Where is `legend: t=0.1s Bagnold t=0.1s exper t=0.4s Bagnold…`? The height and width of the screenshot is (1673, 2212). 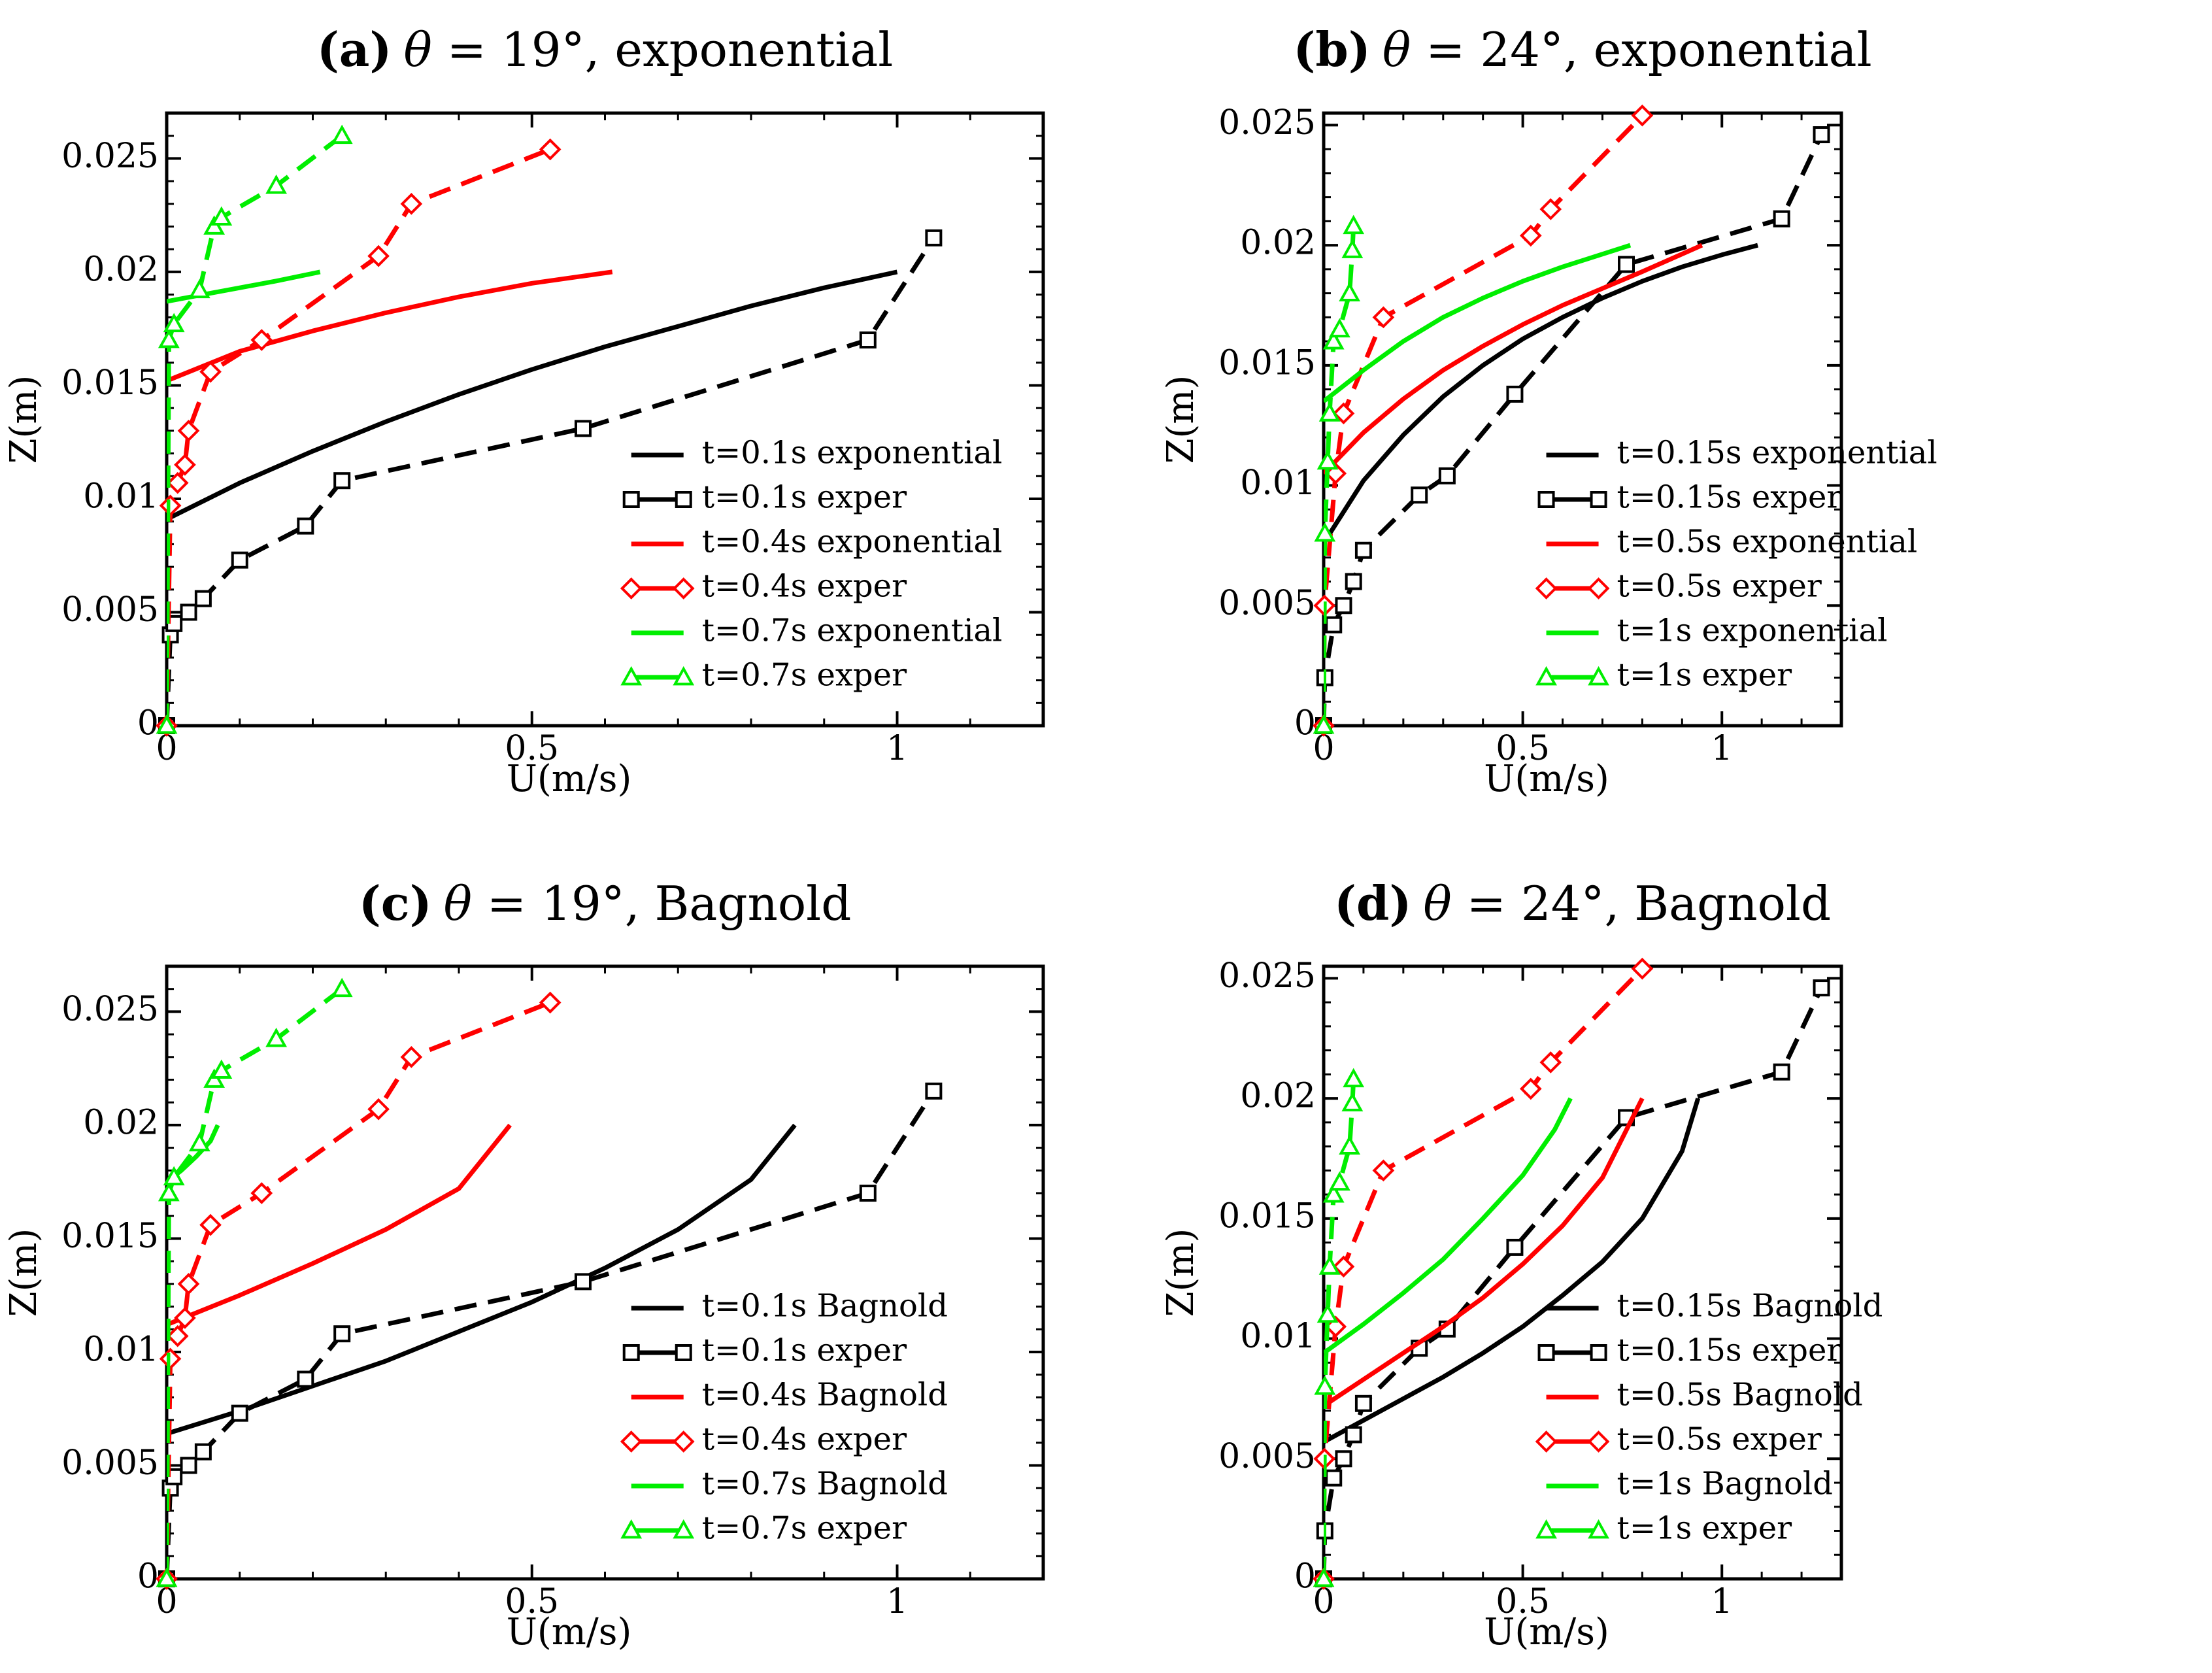 legend: t=0.1s Bagnold t=0.1s exper t=0.4s Bagnold… is located at coordinates (784, 1417).